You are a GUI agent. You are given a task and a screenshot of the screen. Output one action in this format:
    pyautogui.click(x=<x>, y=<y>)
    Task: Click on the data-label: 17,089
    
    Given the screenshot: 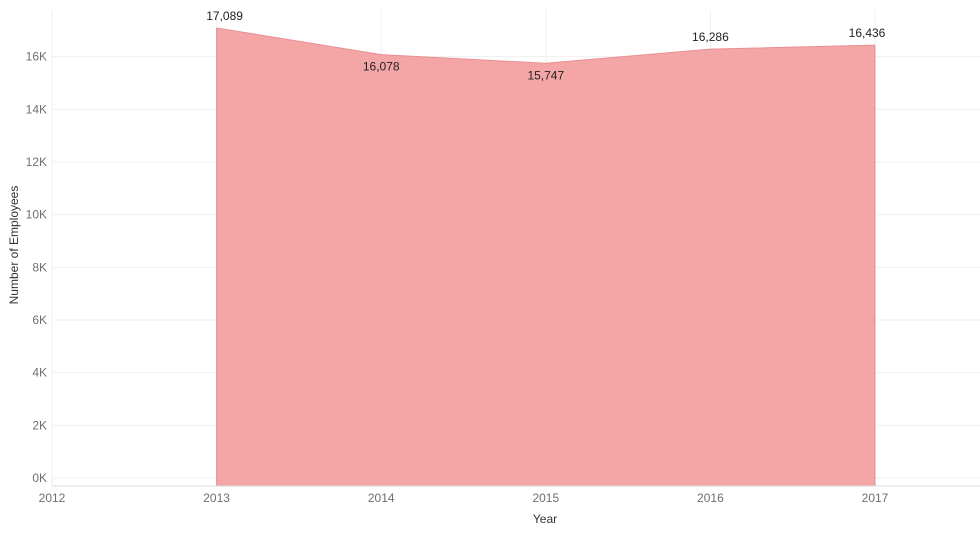 What is the action you would take?
    pyautogui.click(x=224, y=16)
    